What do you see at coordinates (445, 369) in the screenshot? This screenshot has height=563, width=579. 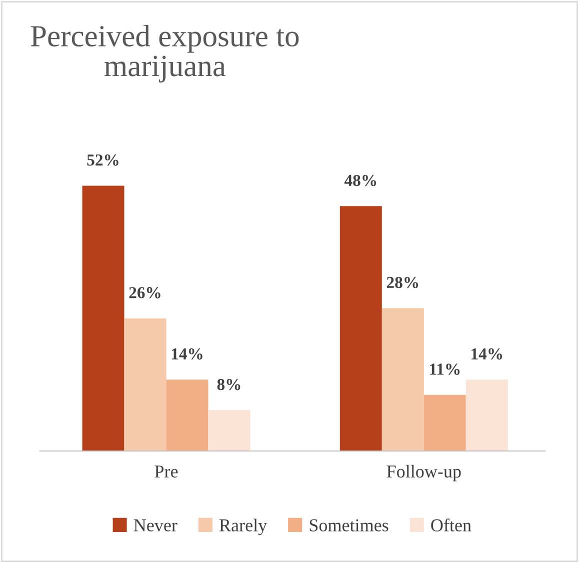 I see `data-label: 11%` at bounding box center [445, 369].